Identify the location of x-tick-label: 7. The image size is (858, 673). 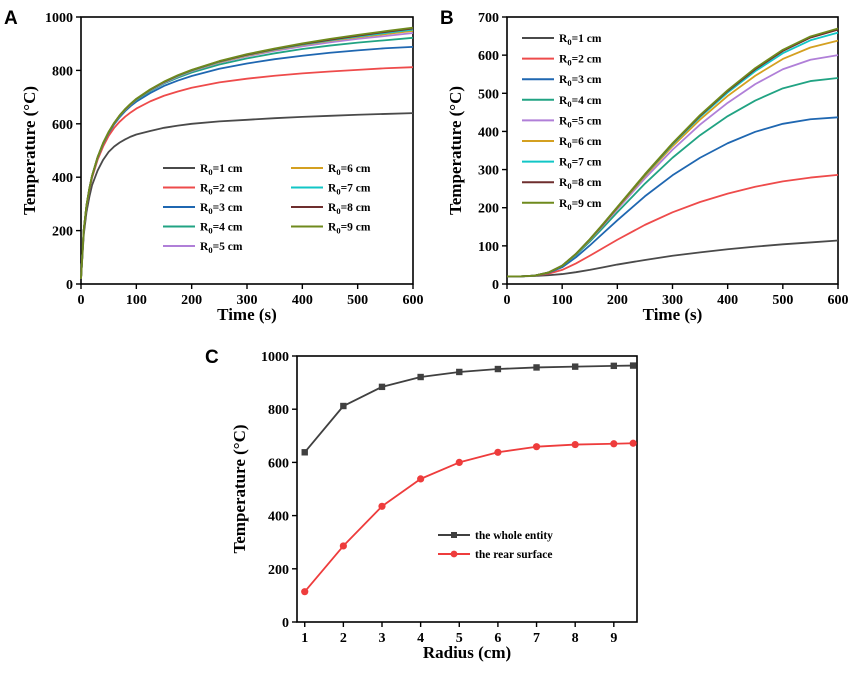
(536, 638).